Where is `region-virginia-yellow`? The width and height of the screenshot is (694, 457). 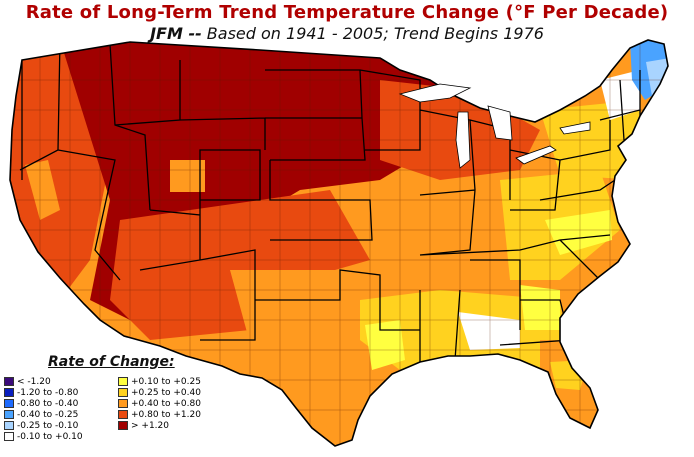
region-virginia-yellow is located at coordinates (578, 232).